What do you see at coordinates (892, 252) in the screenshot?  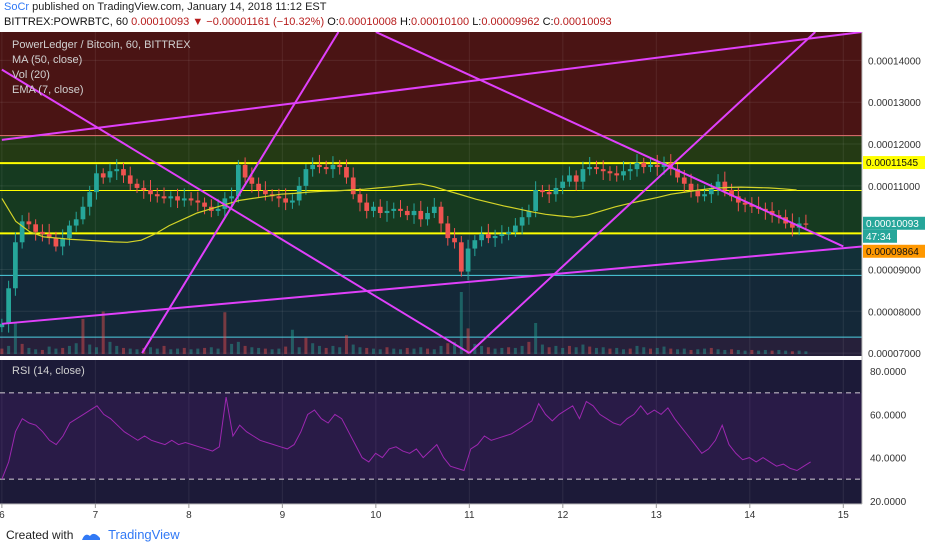 I see `price-label-text: 0.00009864` at bounding box center [892, 252].